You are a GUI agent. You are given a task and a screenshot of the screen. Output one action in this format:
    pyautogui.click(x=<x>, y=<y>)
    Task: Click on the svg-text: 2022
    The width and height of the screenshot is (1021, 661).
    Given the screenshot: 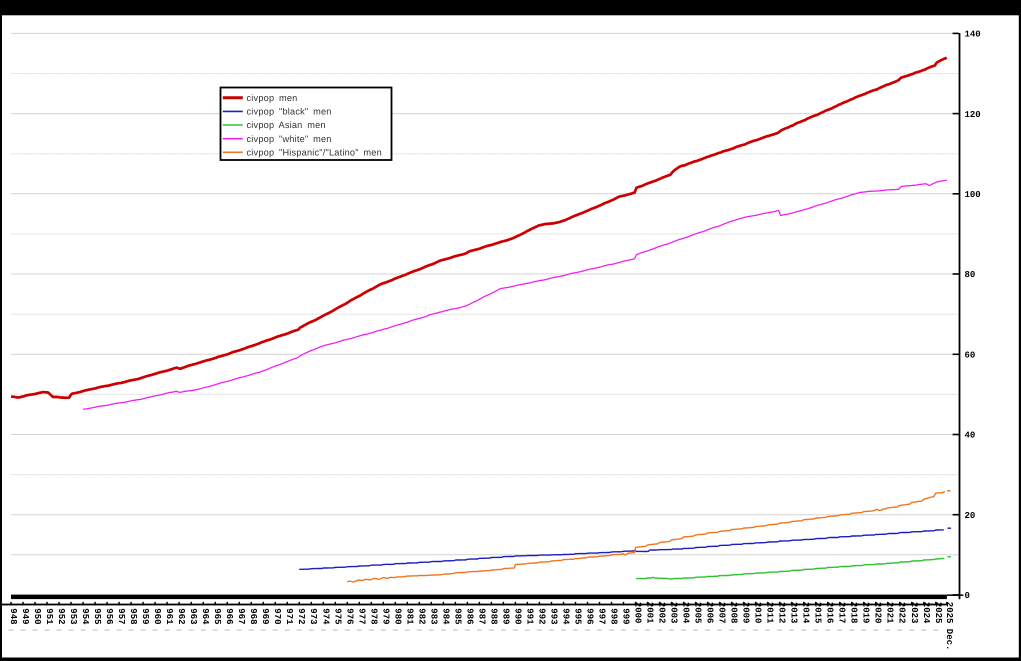 What is the action you would take?
    pyautogui.click(x=902, y=613)
    